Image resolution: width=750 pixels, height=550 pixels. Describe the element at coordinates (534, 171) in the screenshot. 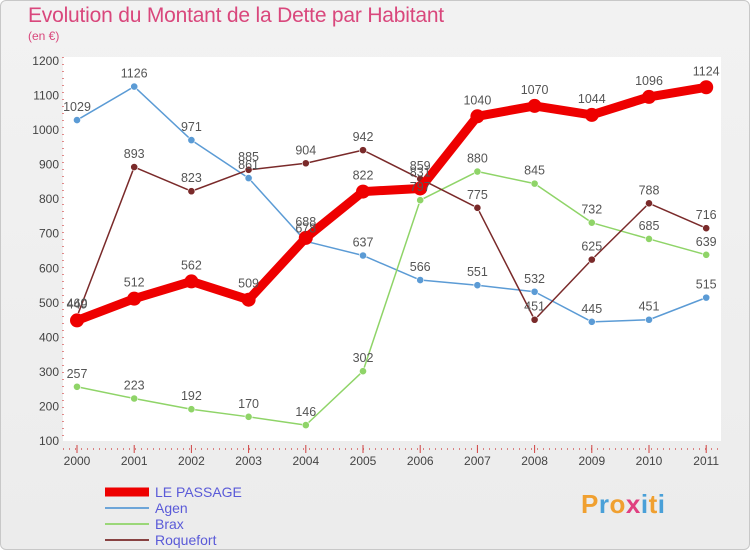

I see `data-label-brax: 845` at that location.